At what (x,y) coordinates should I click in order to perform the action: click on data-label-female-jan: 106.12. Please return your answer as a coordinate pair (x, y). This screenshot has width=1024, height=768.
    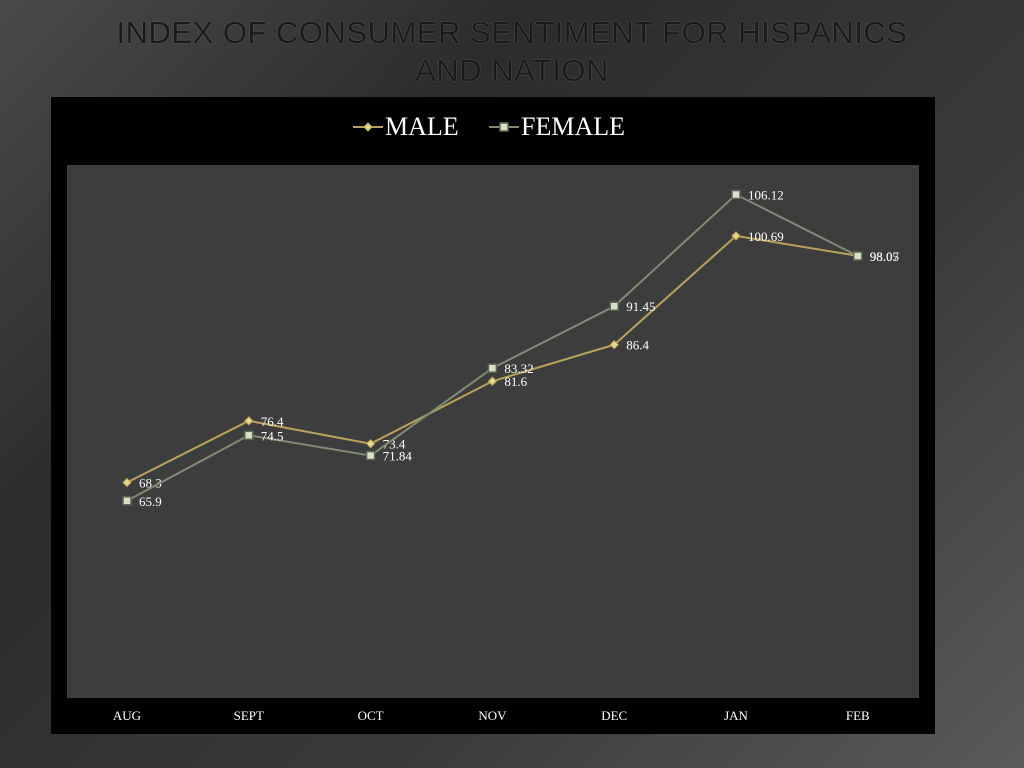
    Looking at the image, I should click on (766, 195).